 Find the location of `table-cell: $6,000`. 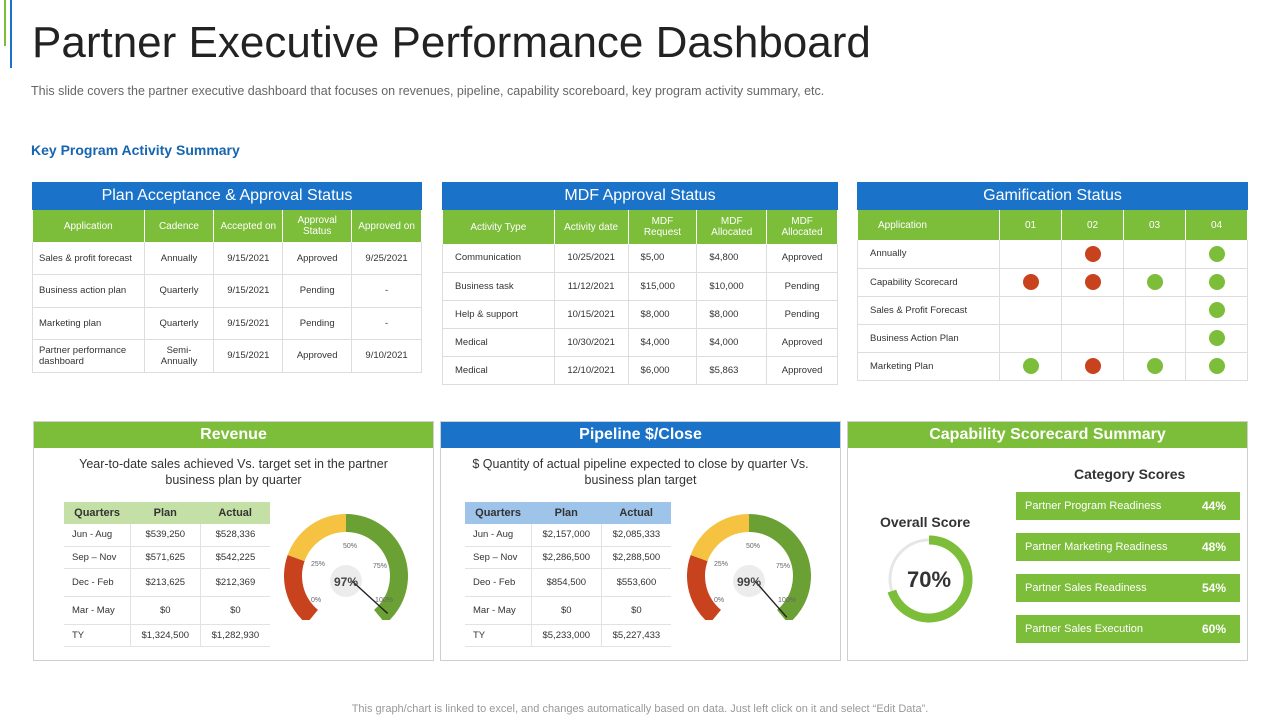

table-cell: $6,000 is located at coordinates (662, 370).